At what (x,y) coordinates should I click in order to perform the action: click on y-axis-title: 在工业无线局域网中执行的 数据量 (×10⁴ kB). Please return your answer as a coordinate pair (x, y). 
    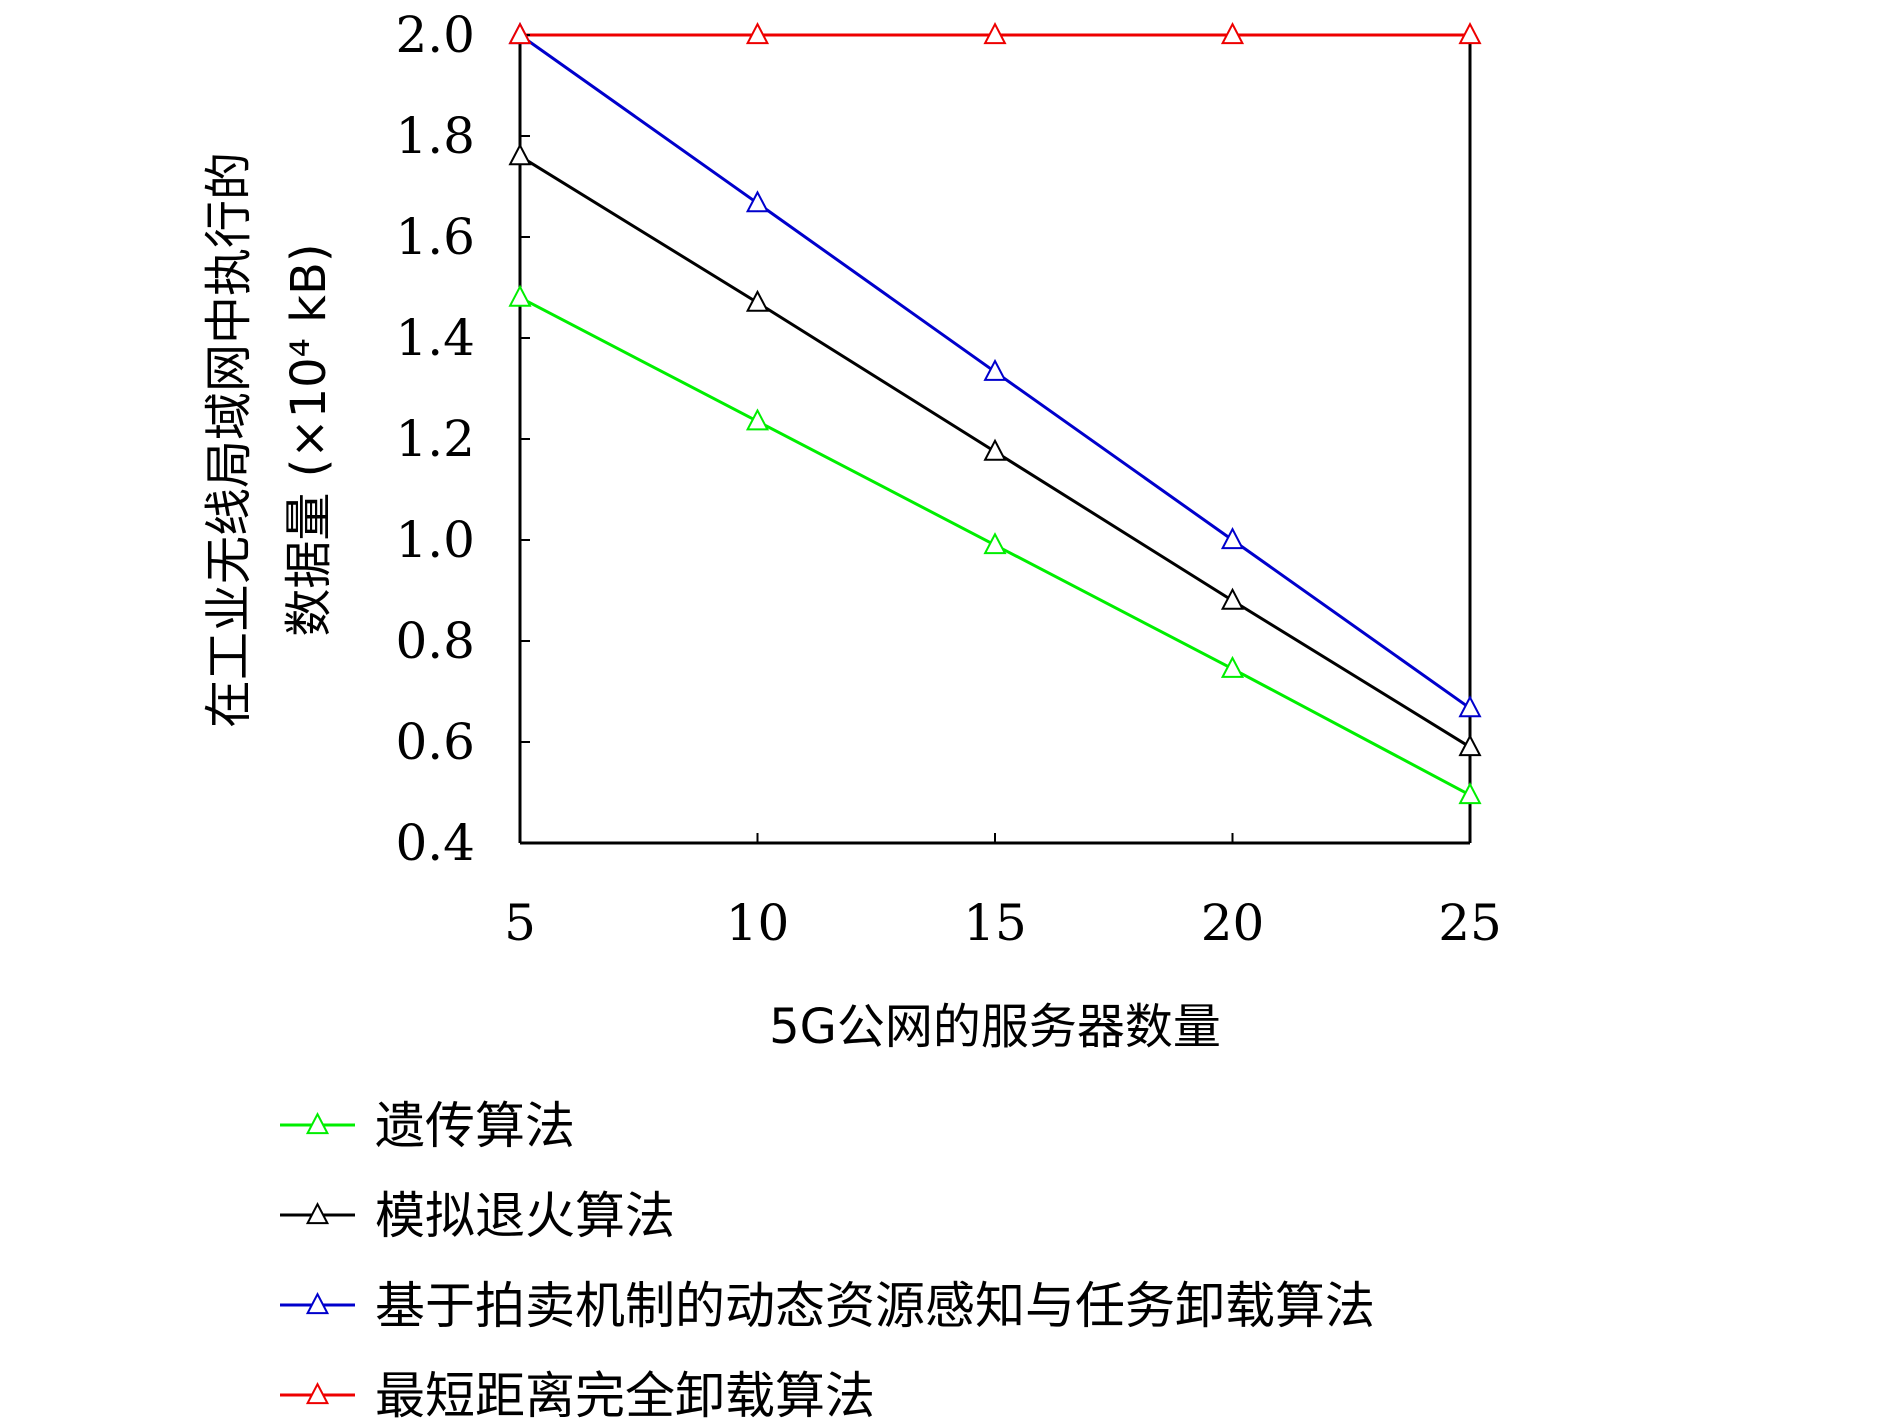
    Looking at the image, I should click on (269, 440).